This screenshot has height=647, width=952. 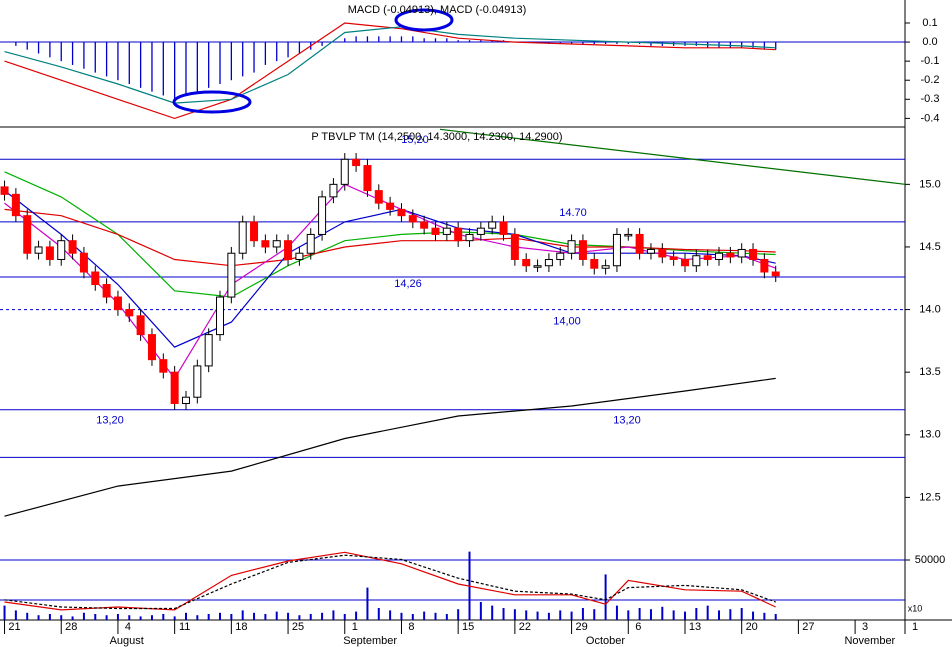 I want to click on x-tick-label: 20, so click(x=752, y=627).